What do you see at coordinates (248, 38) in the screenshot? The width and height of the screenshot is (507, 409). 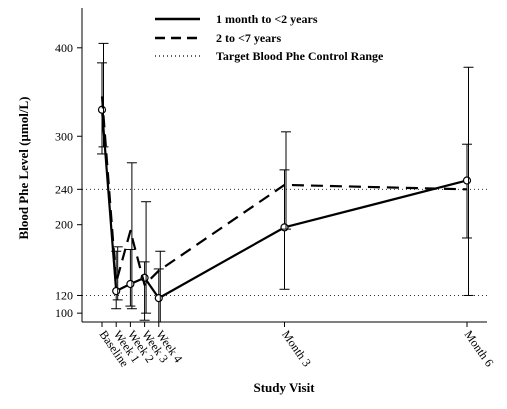 I see `legend-label-series-2: 2 to <7 years` at bounding box center [248, 38].